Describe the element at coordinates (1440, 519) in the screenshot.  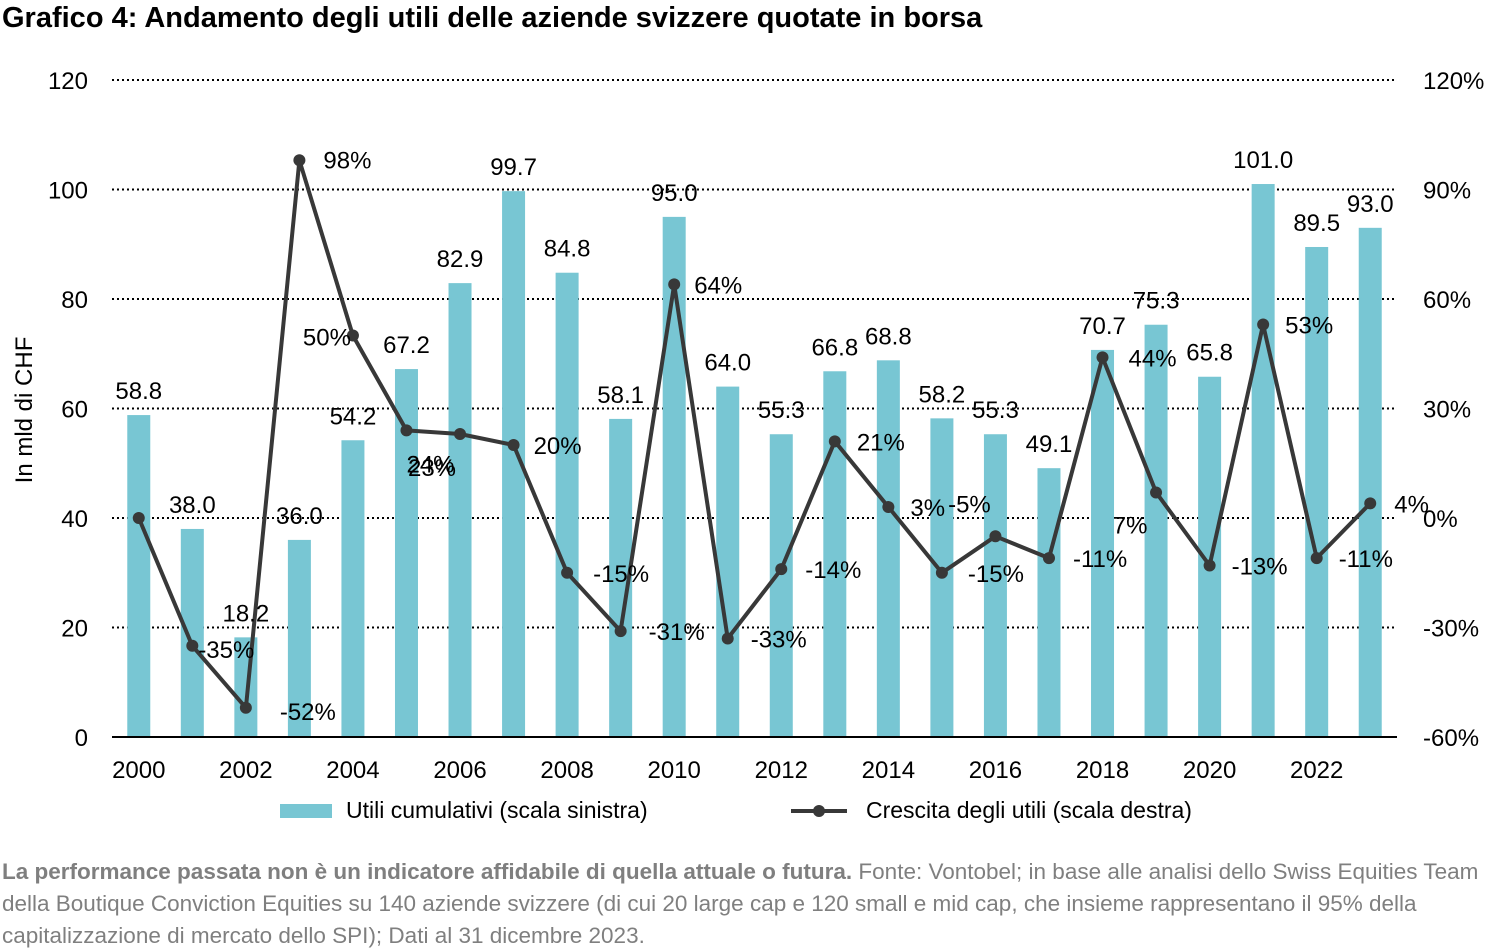
I see `y2-tick-label: 0%` at that location.